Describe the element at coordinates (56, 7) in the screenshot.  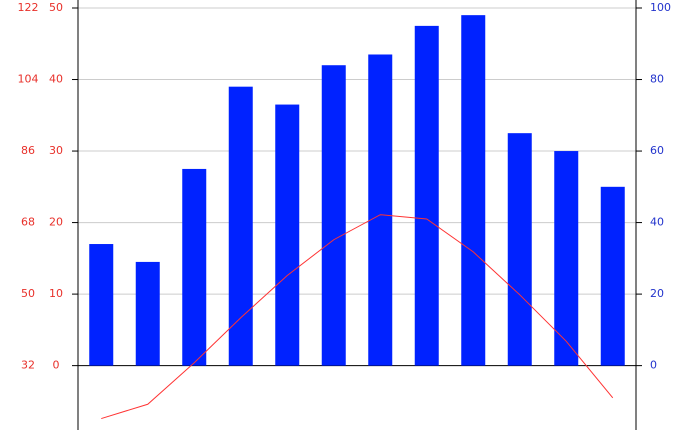
I see `y-tick-label: 50` at that location.